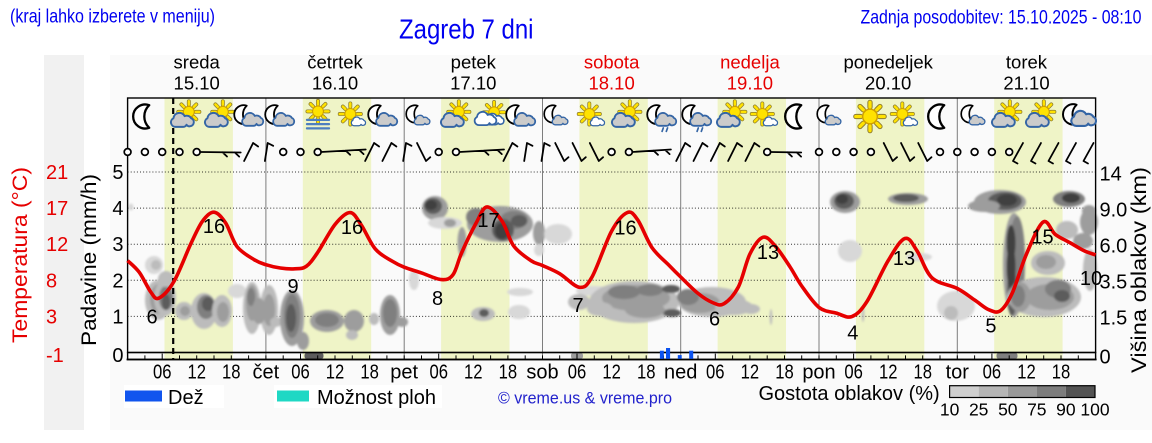 The width and height of the screenshot is (1152, 443). What do you see at coordinates (117, 317) in the screenshot?
I see `svg-text: 1` at bounding box center [117, 317].